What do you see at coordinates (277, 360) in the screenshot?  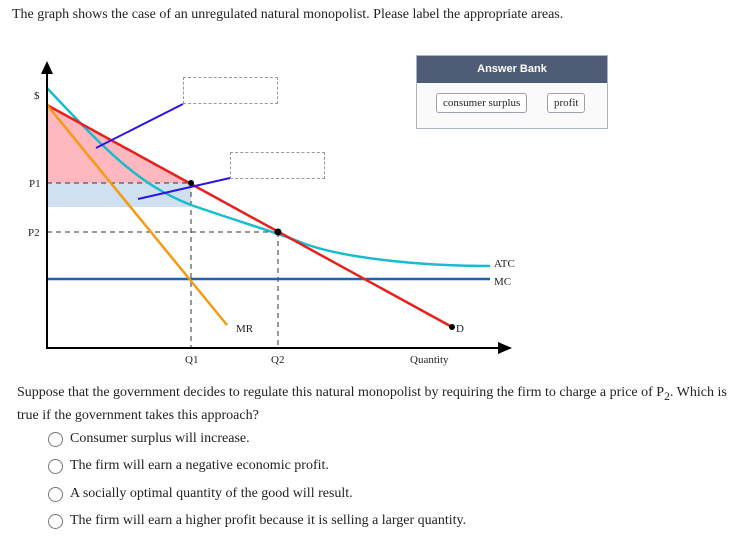 I see `q2-label: Q2` at bounding box center [277, 360].